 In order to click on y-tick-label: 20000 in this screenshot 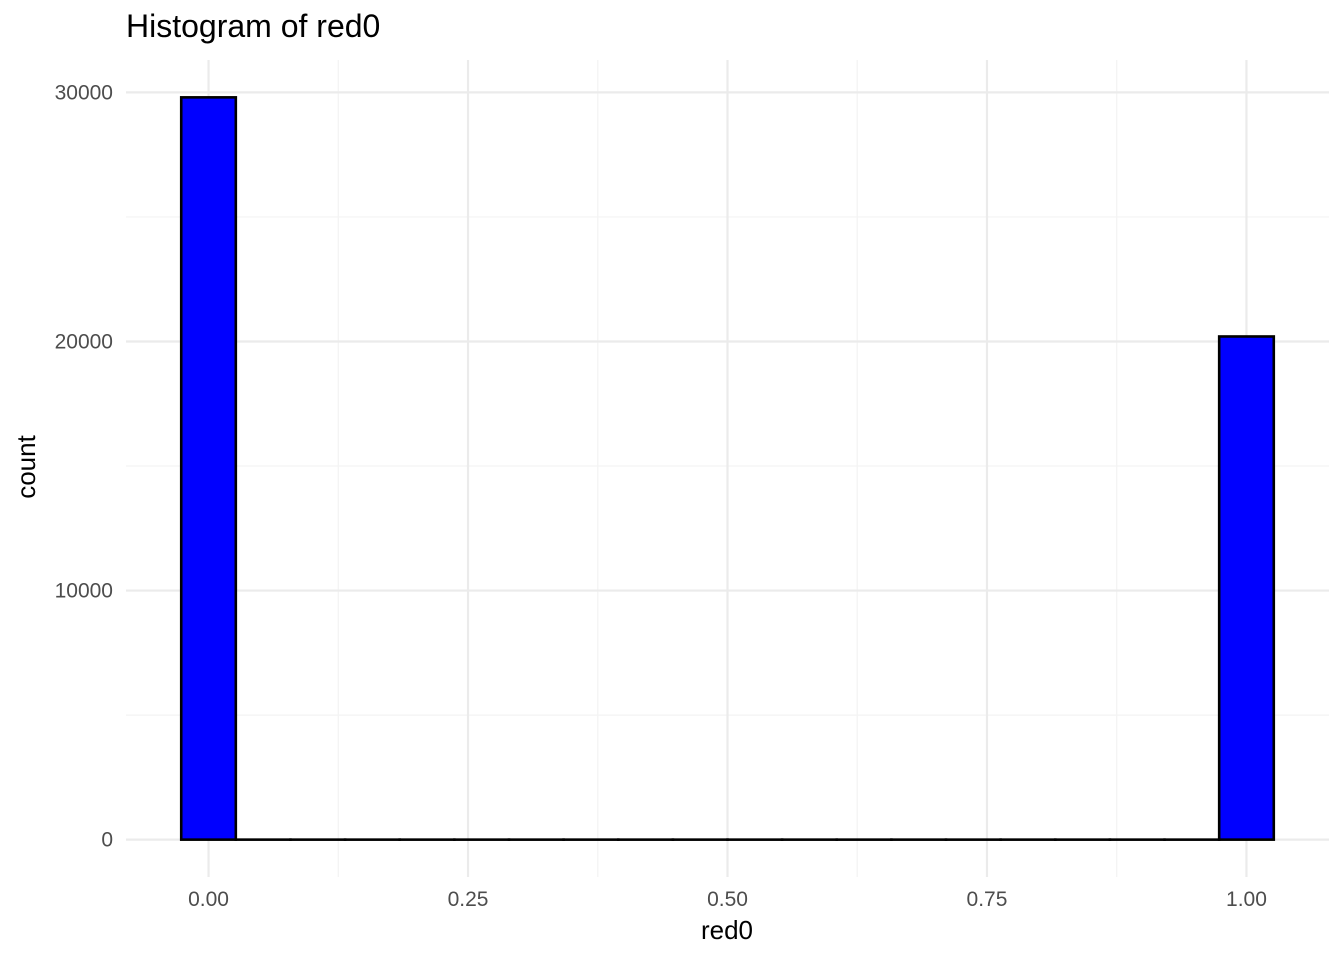, I will do `click(84, 341)`.